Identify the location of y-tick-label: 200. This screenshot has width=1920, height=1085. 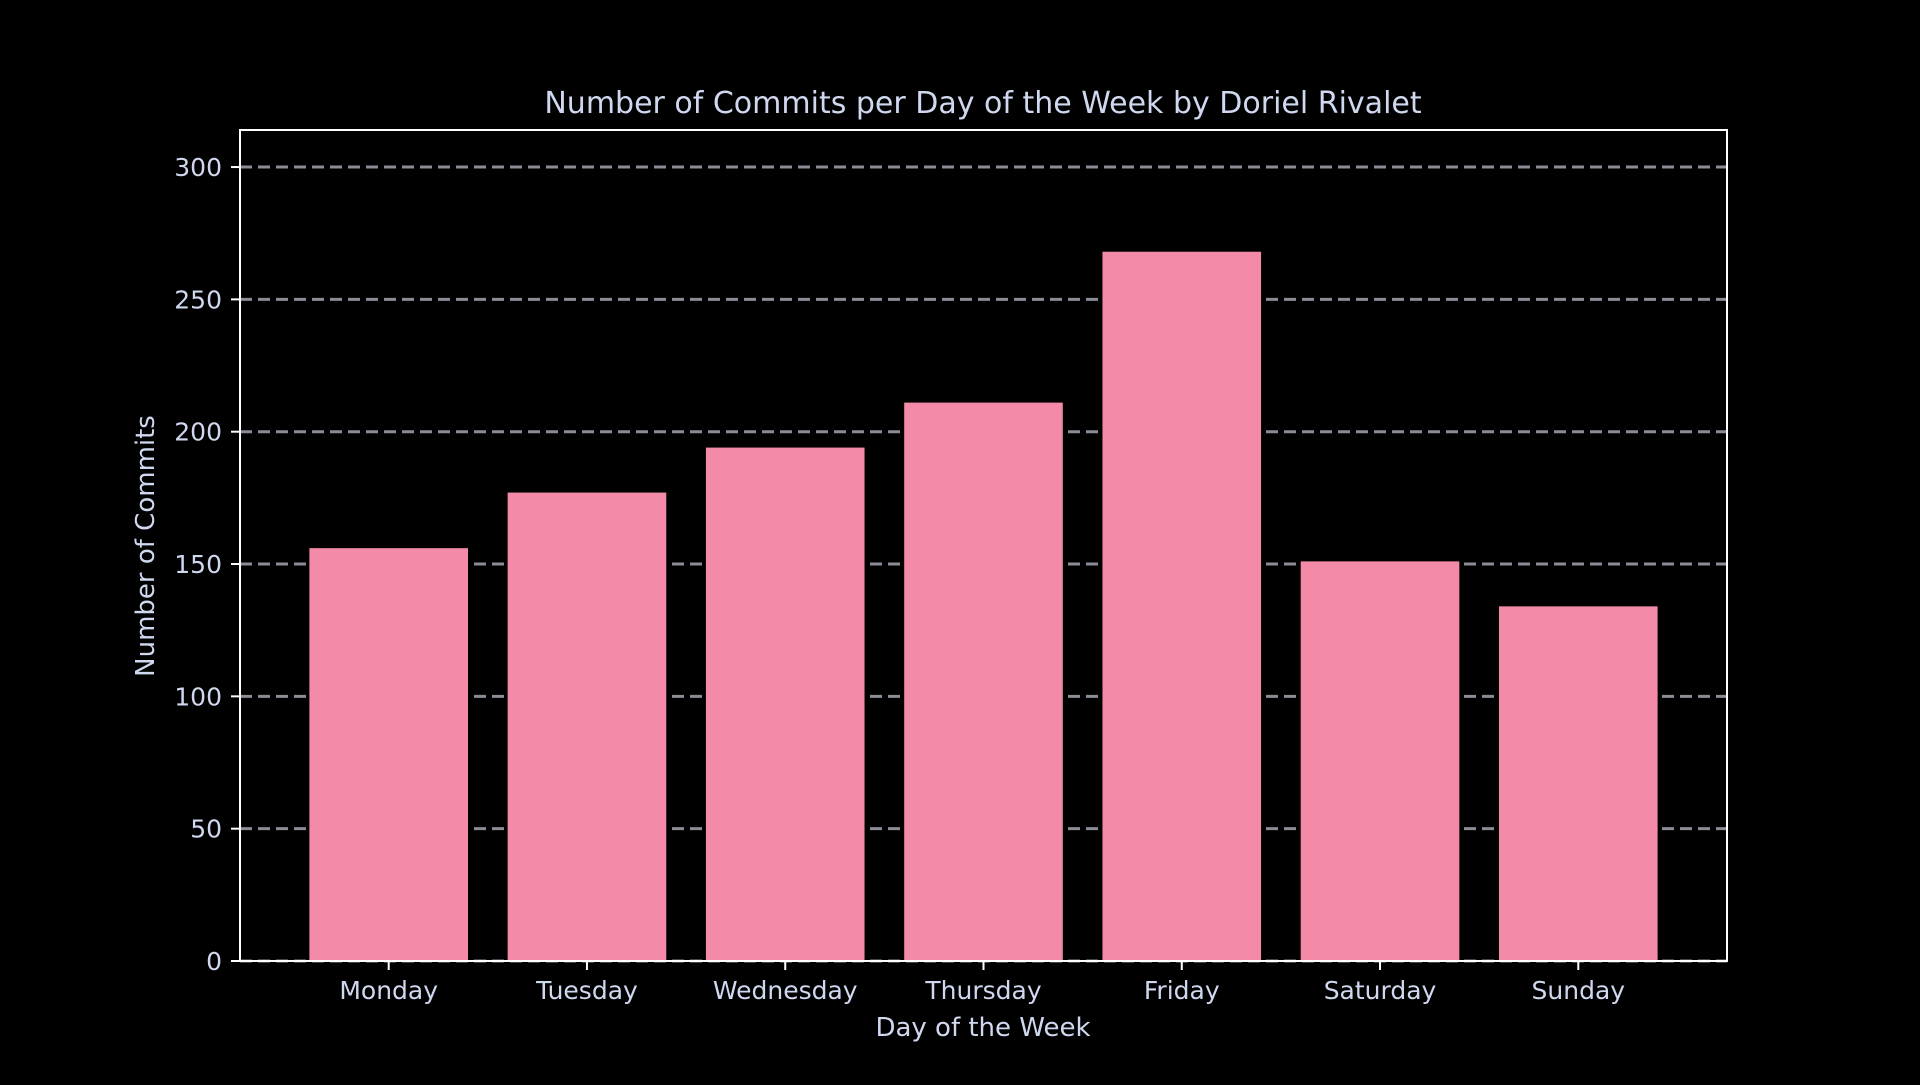
(198, 432).